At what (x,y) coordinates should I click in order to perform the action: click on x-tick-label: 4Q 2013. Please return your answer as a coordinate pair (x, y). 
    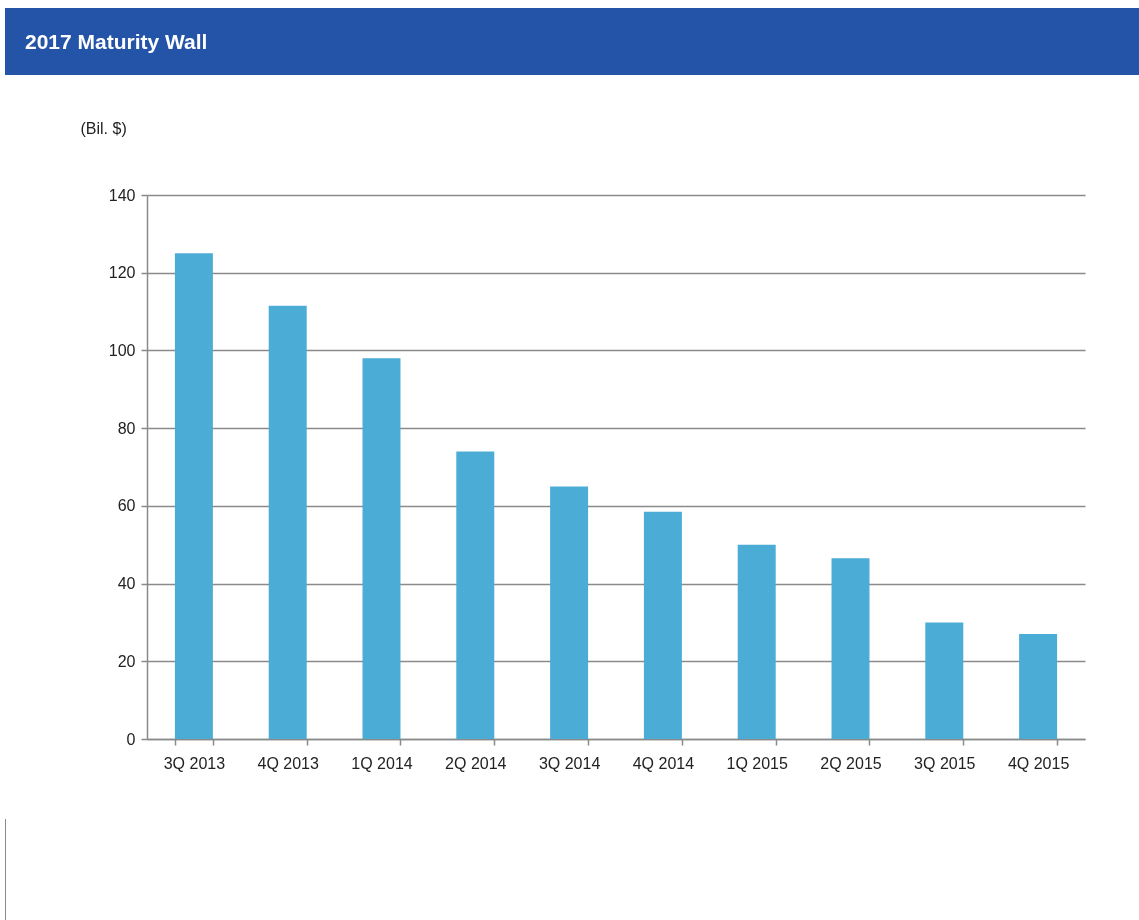
    Looking at the image, I should click on (288, 763).